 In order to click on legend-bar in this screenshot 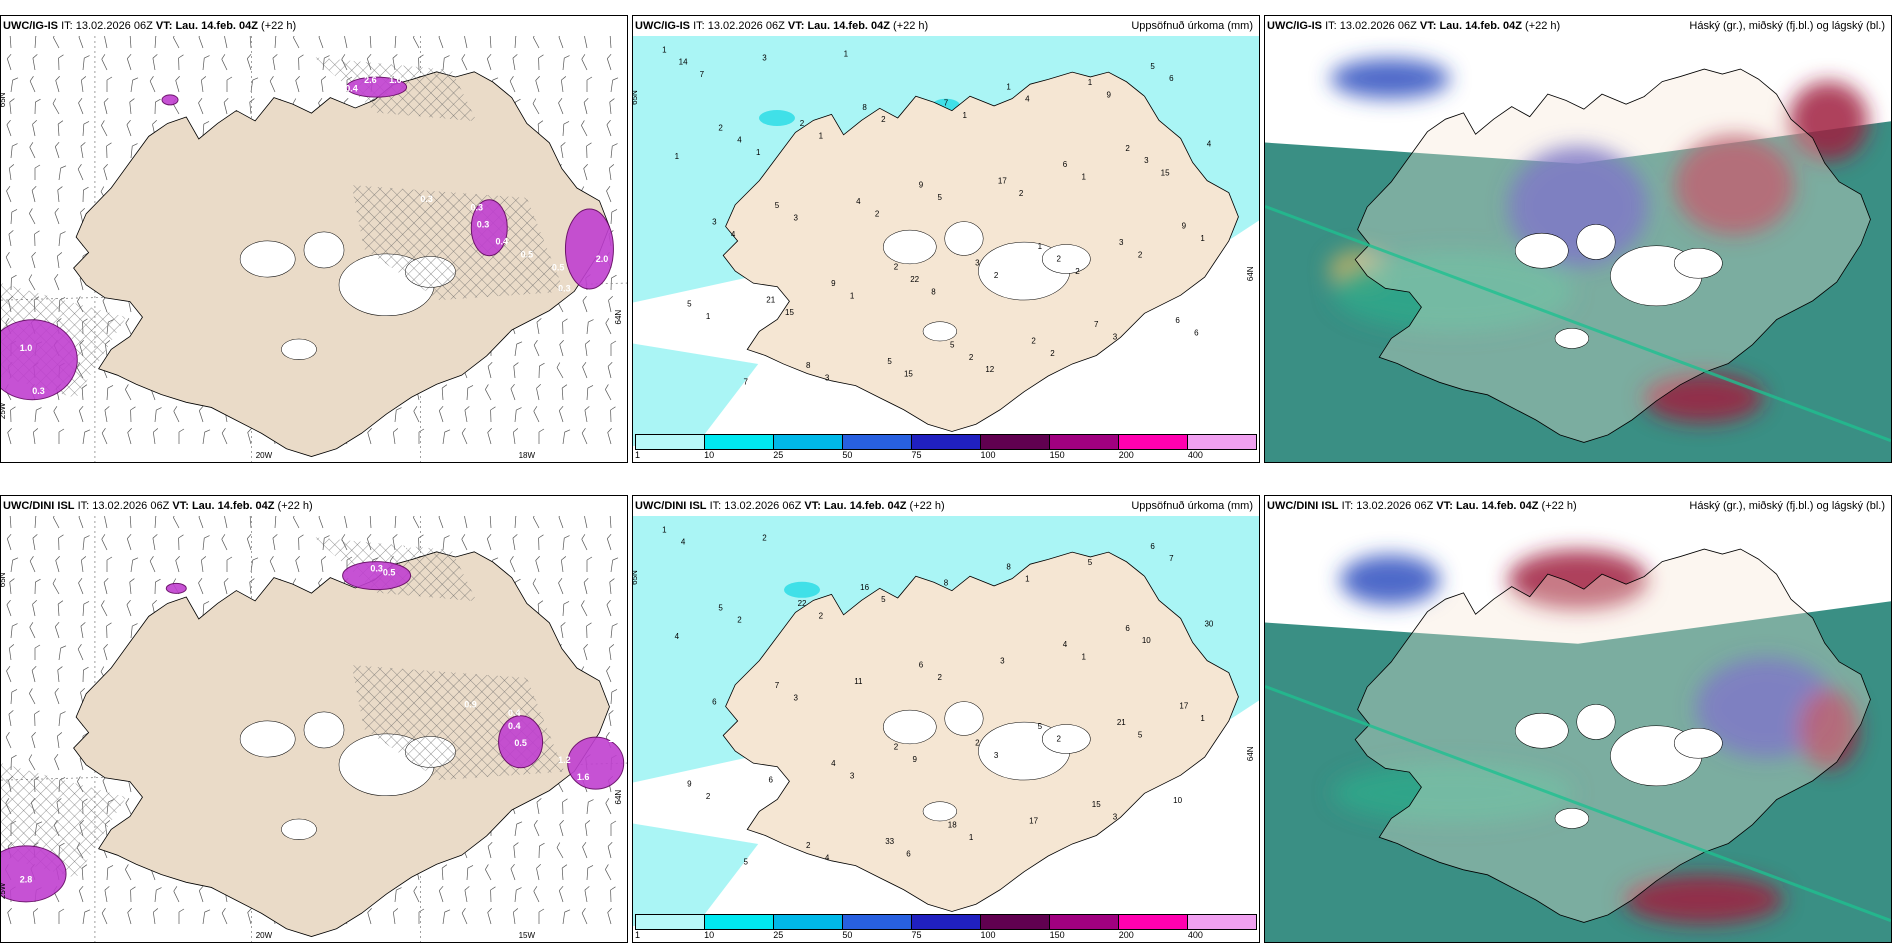, I will do `click(946, 922)`.